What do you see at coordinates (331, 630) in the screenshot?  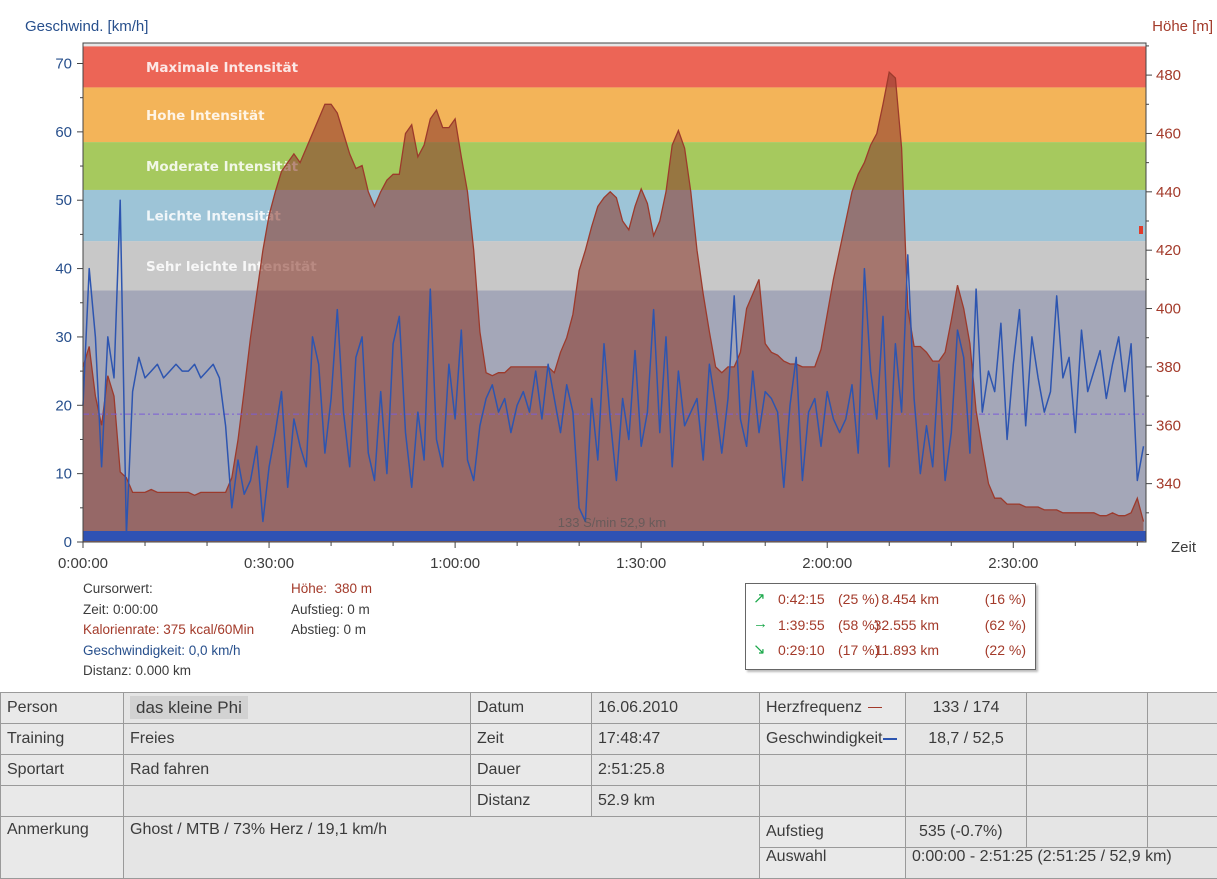 I see `cursor-descent: Abstieg: 0 m` at bounding box center [331, 630].